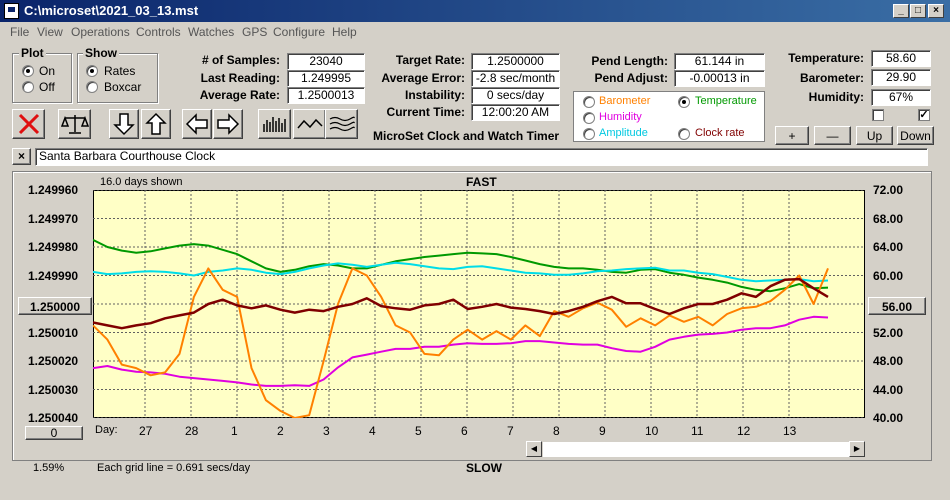 The image size is (950, 500). I want to click on average-error-field: -2.8 sec/month, so click(515, 78).